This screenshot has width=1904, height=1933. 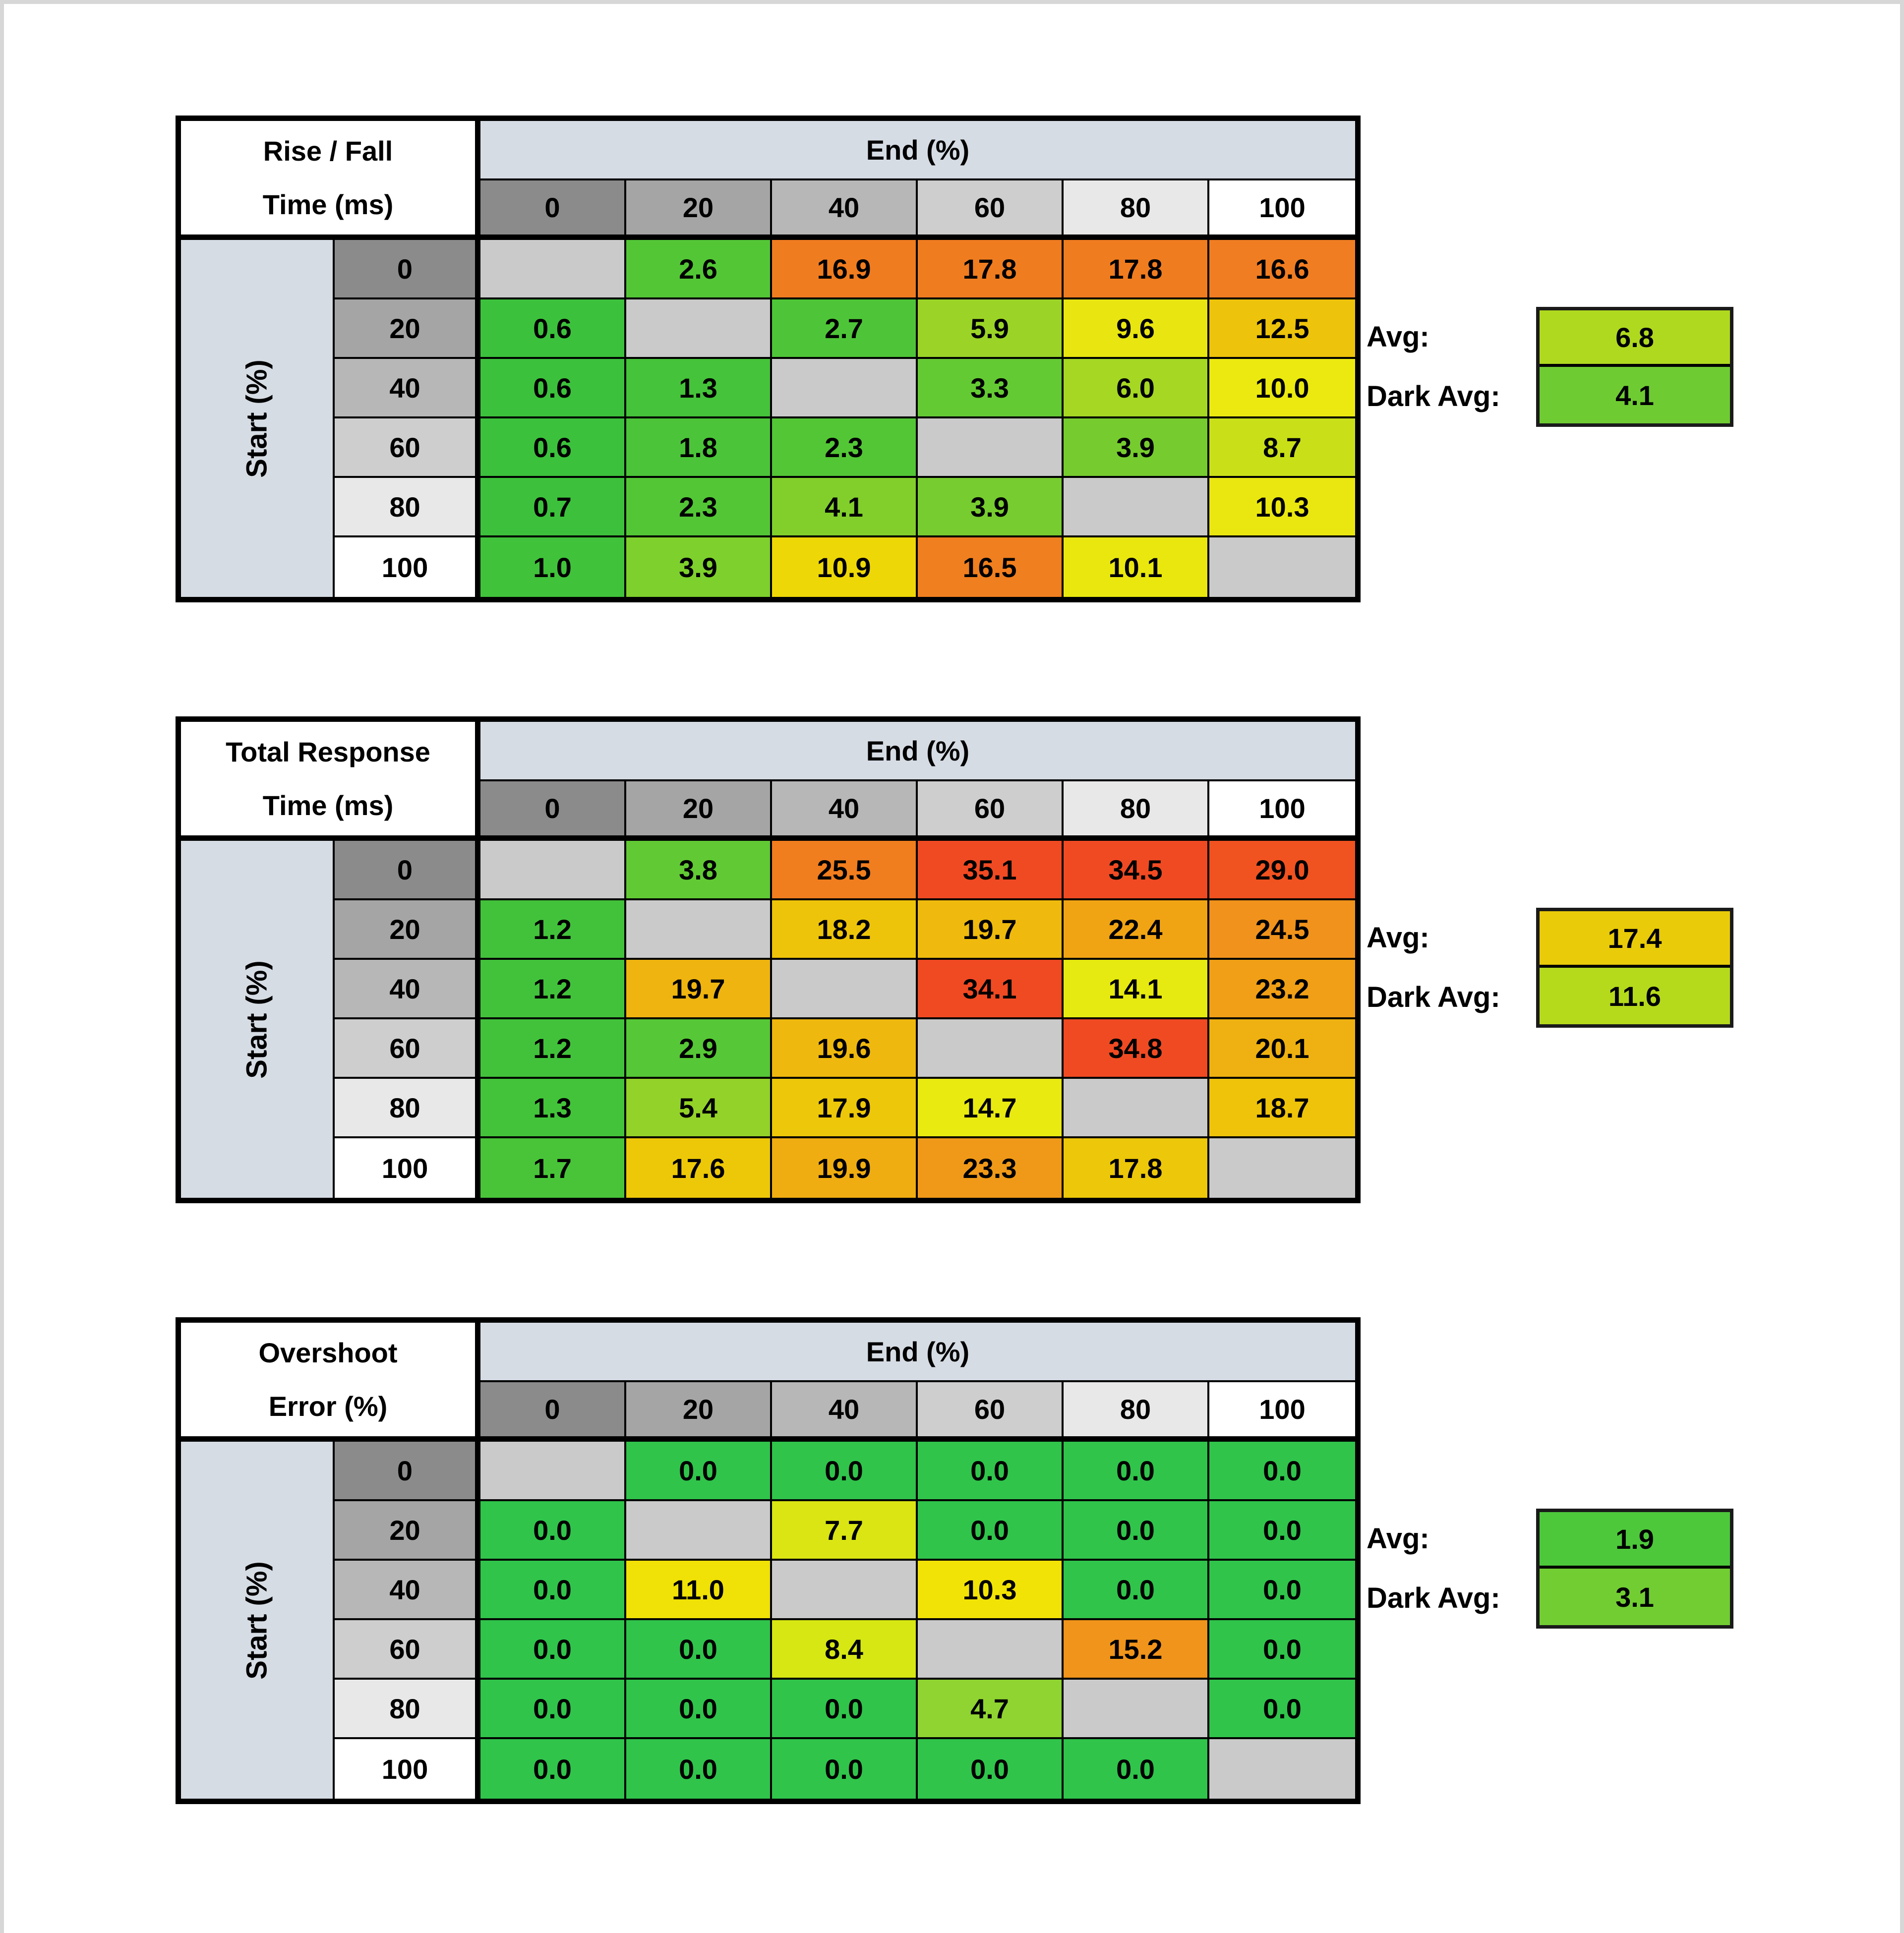 I want to click on cell-start20-end0: 0.6, so click(x=553, y=329).